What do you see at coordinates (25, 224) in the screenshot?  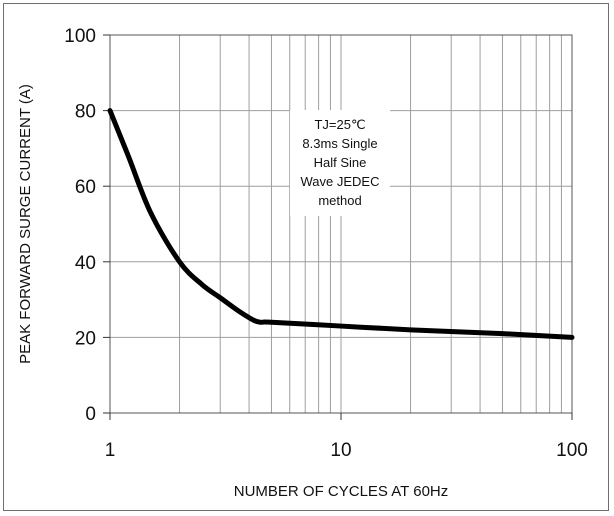 I see `y-axis-title: PEAK FORWARD SURGE CURRENT (A)` at bounding box center [25, 224].